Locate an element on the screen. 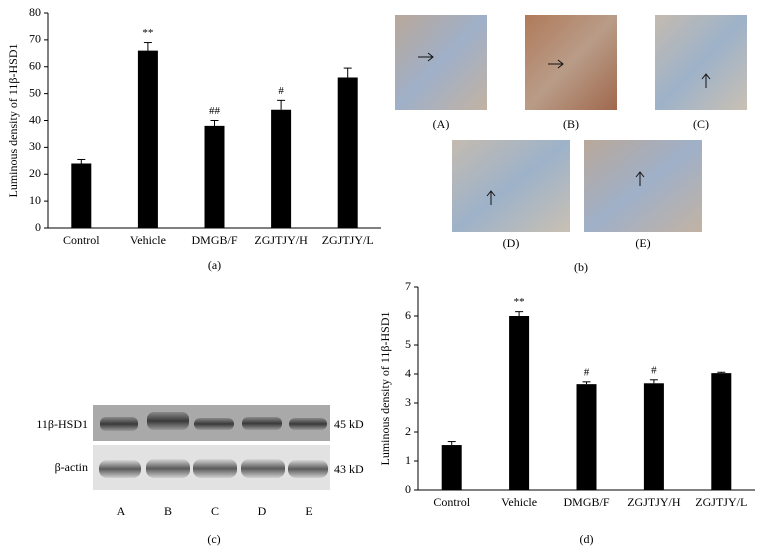 The height and width of the screenshot is (553, 780). panel-label: (b) is located at coordinates (581, 267).